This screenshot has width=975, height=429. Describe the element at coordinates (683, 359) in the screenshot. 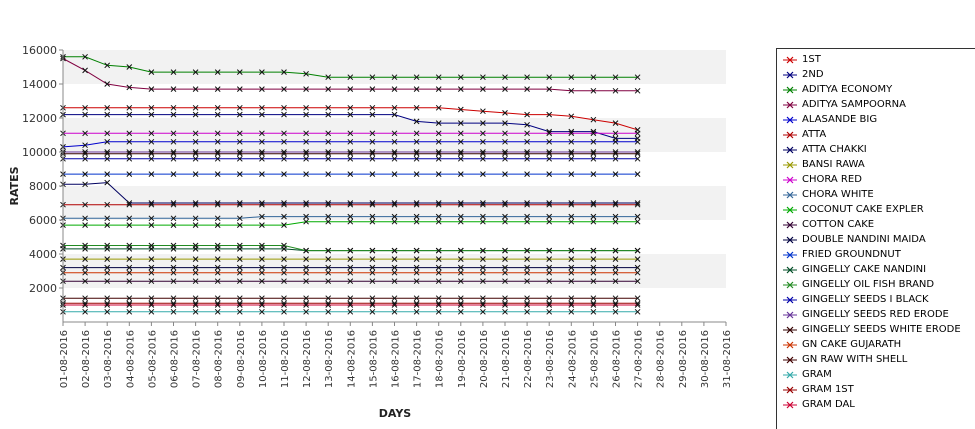

I see `x-tick-label: 29-08-2016` at that location.